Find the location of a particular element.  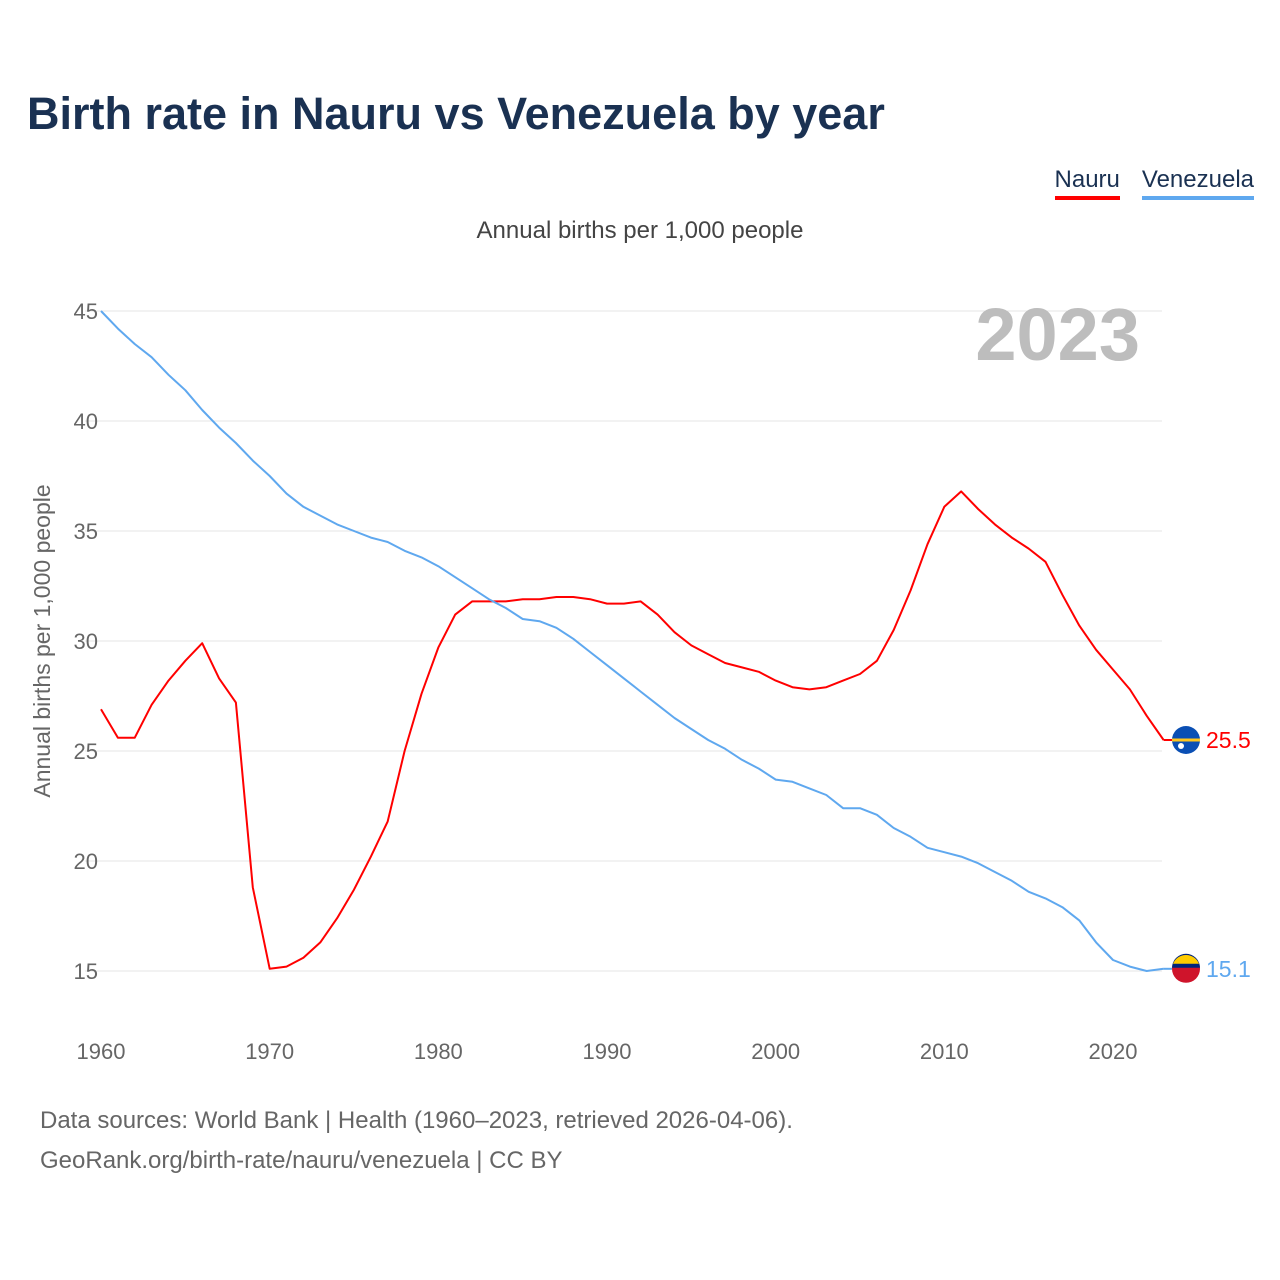

end-value-label-nauru: 25.5 is located at coordinates (1228, 740).